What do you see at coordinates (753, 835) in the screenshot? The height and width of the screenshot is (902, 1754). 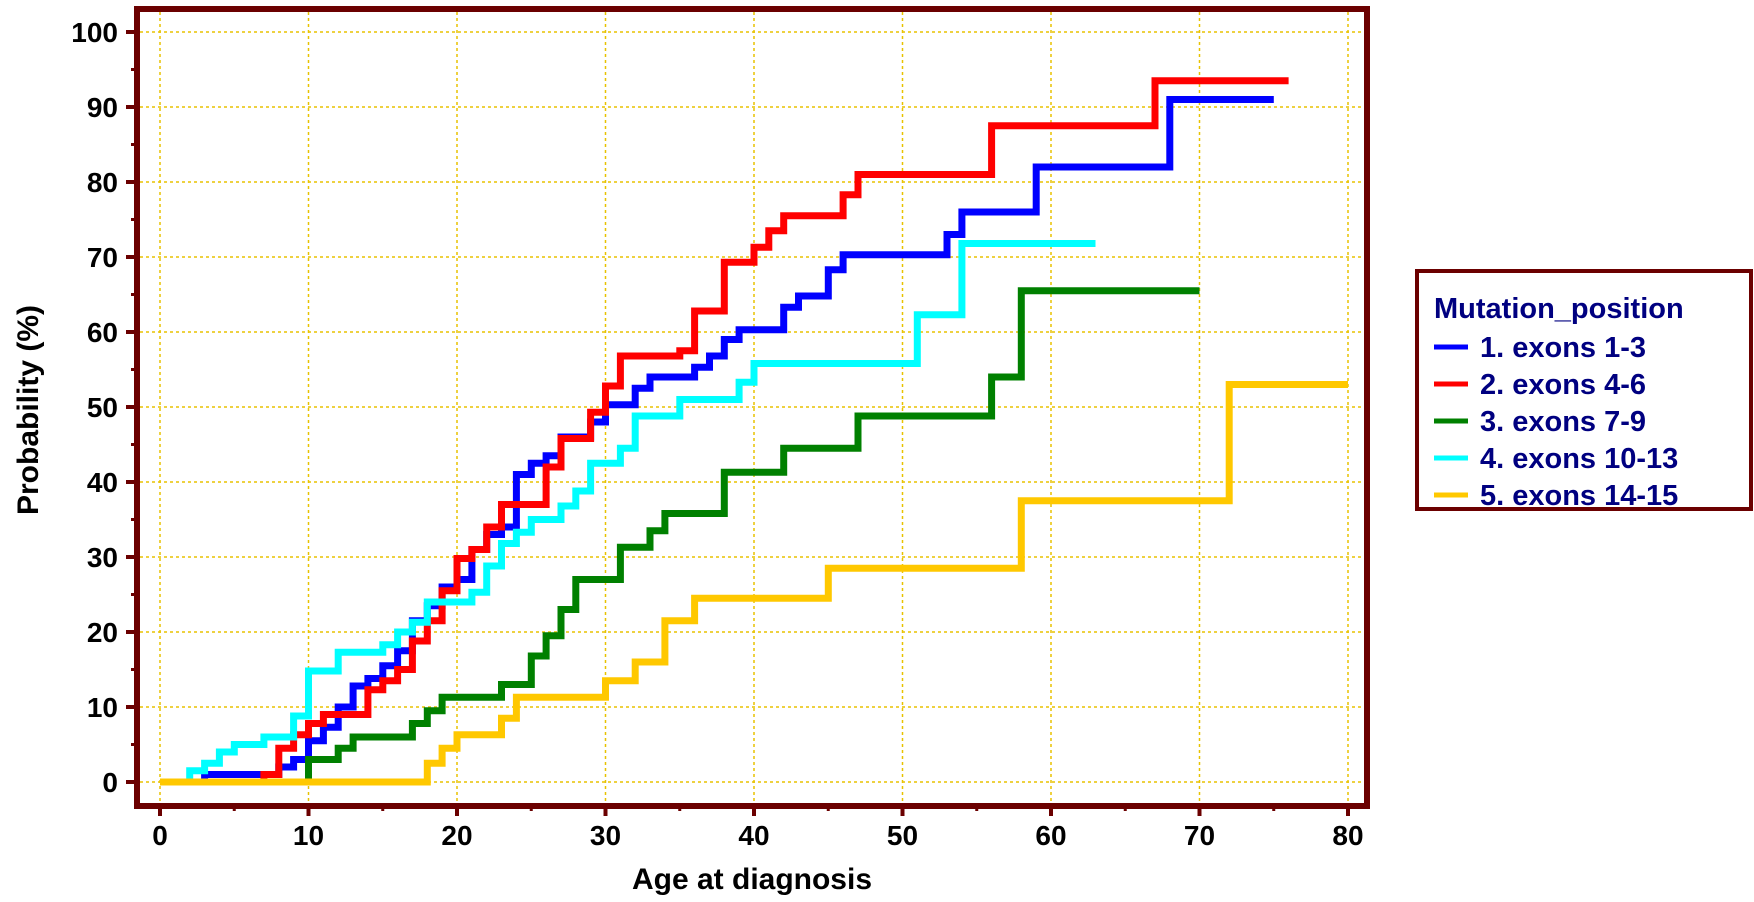 I see `x-tick-label: 40` at bounding box center [753, 835].